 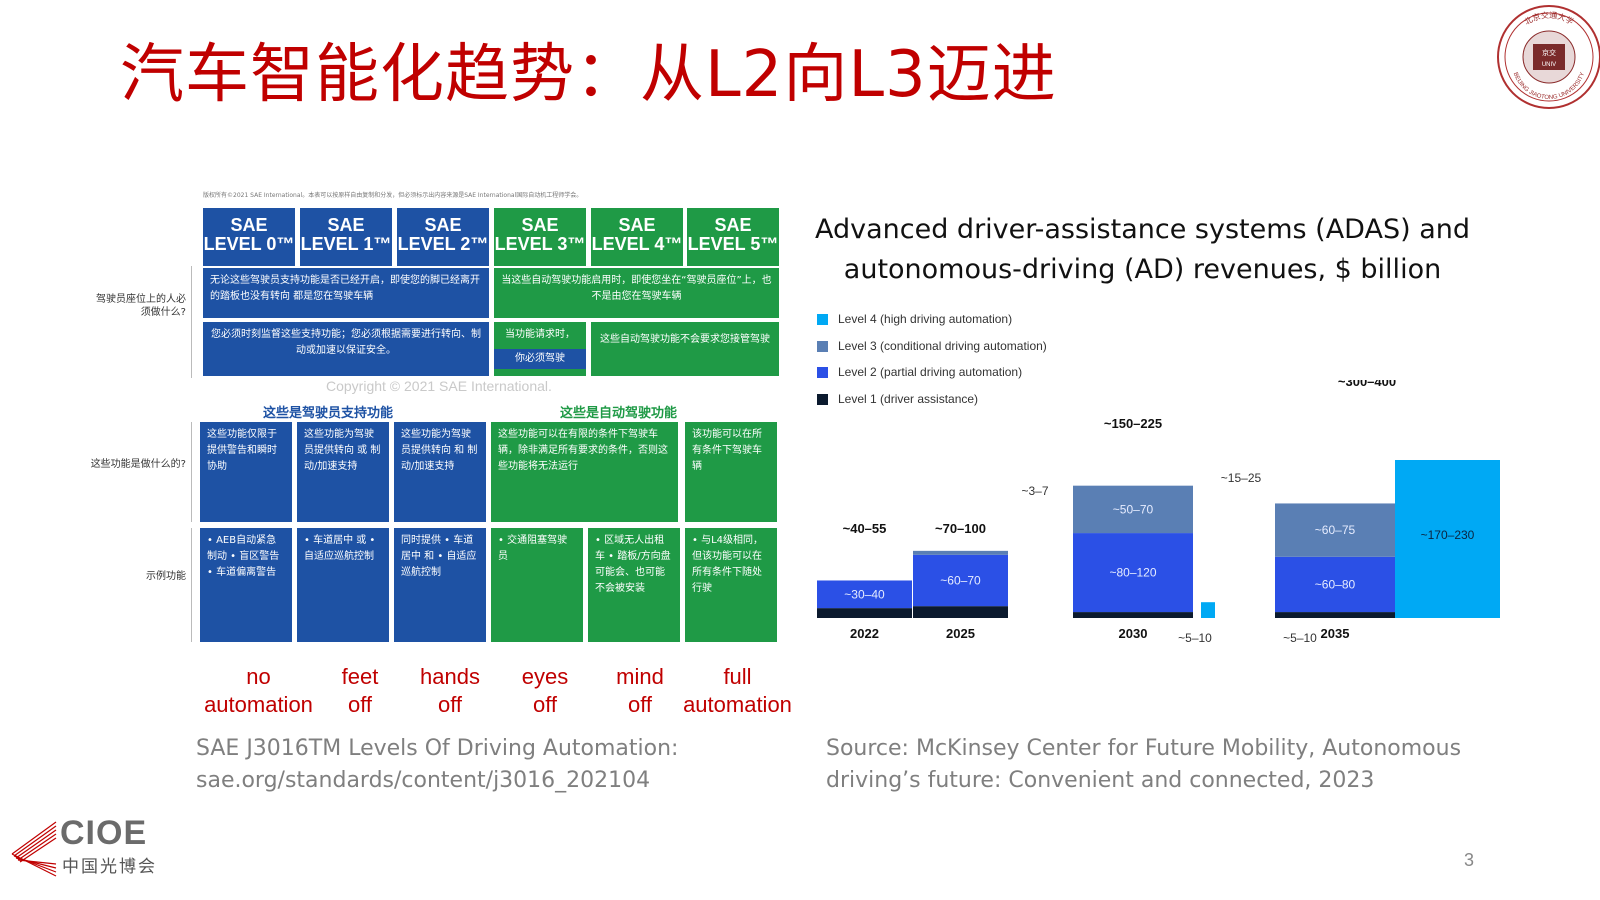 I want to click on svg-text: 京交, so click(x=1549, y=52).